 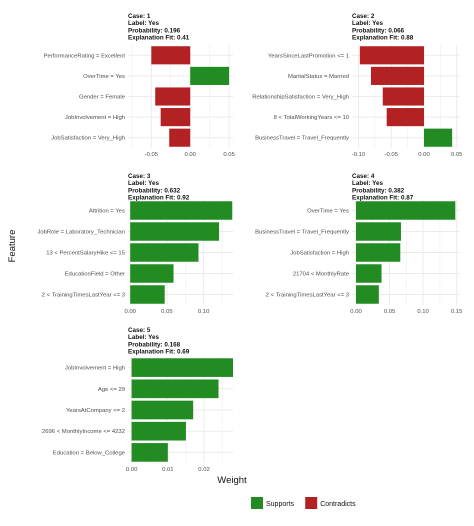 I want to click on feature-label: YearsSinceLastPromotion <= 1, so click(x=308, y=56).